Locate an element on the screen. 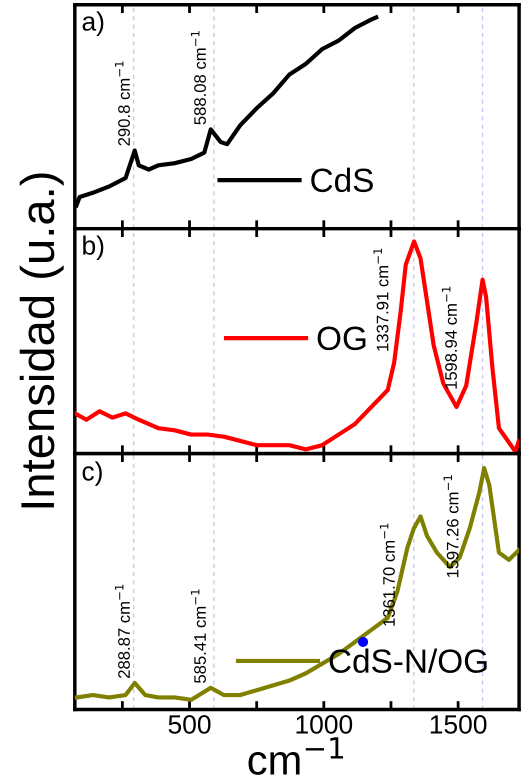  legend-label: CdS is located at coordinates (342, 180).